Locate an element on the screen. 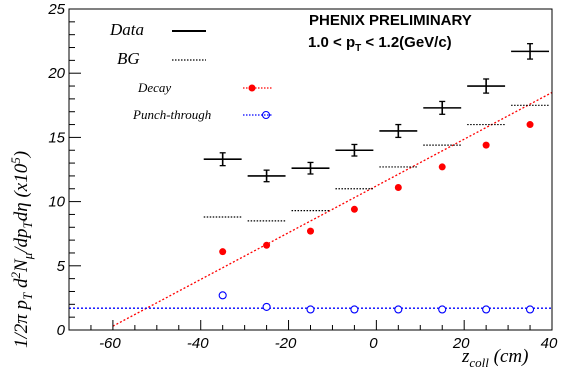  x-tick-label: -20 is located at coordinates (286, 343).